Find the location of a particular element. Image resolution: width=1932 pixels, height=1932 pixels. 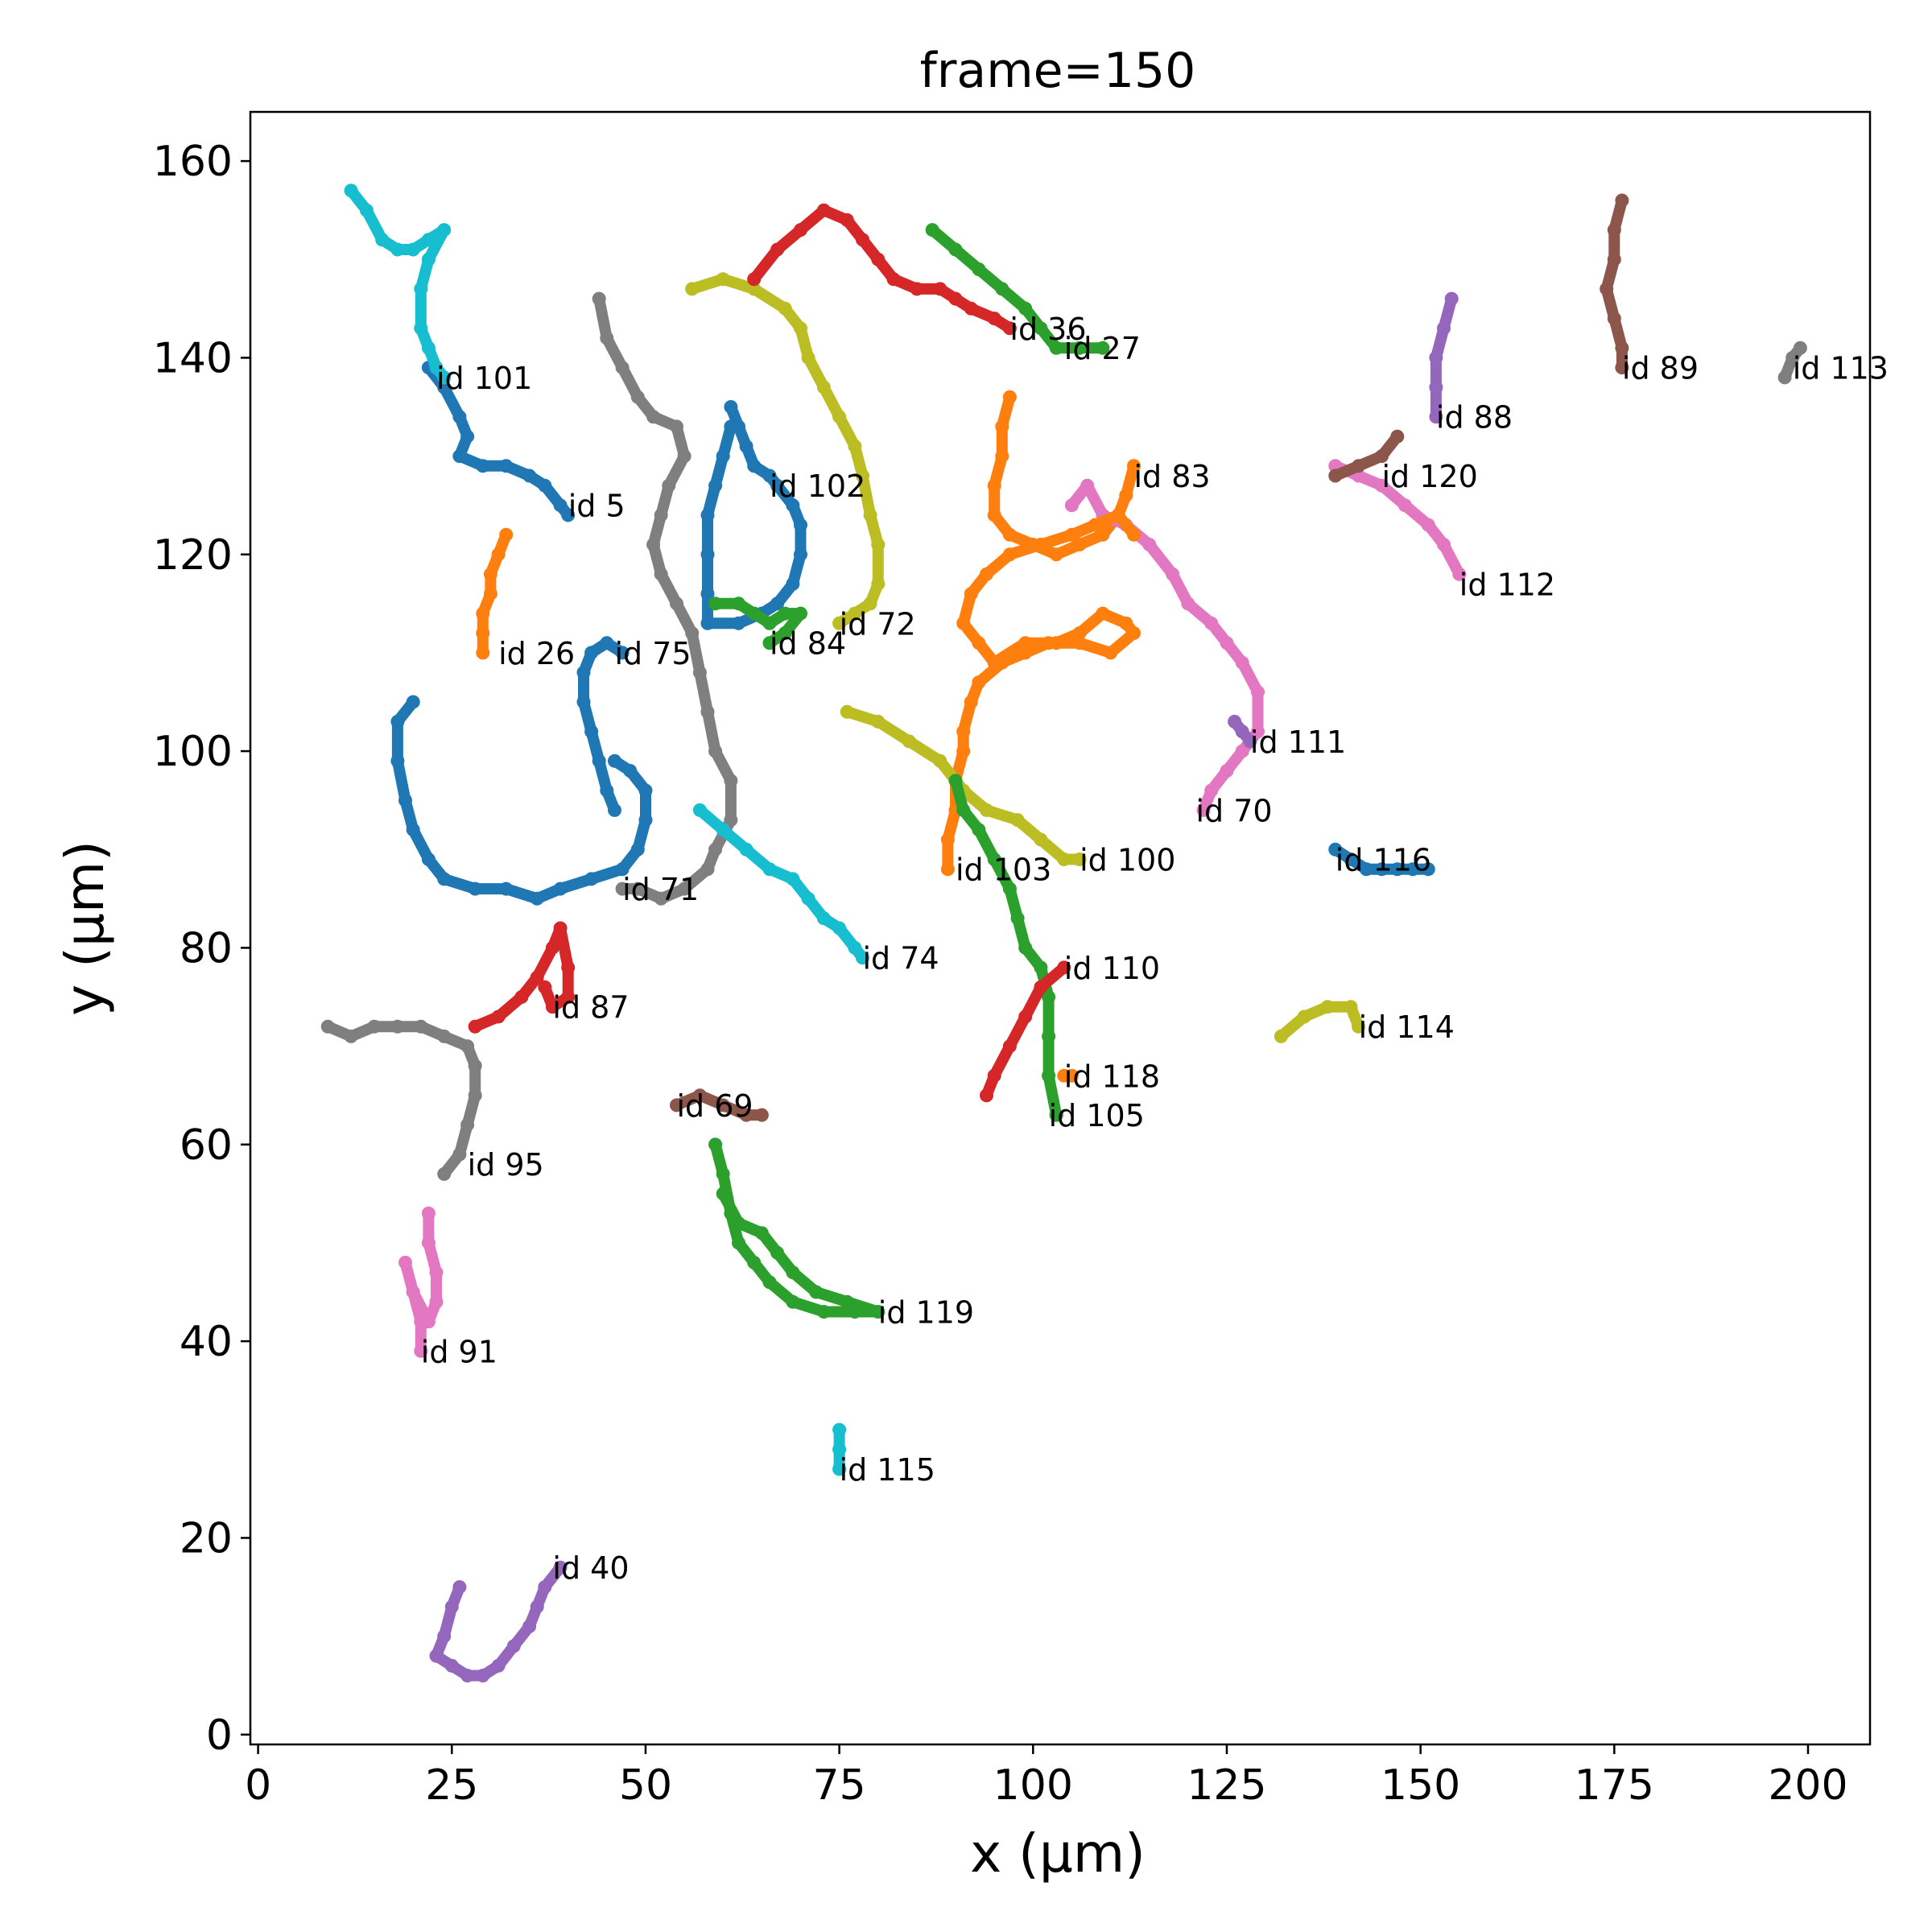

track-label: id 5 is located at coordinates (596, 506).